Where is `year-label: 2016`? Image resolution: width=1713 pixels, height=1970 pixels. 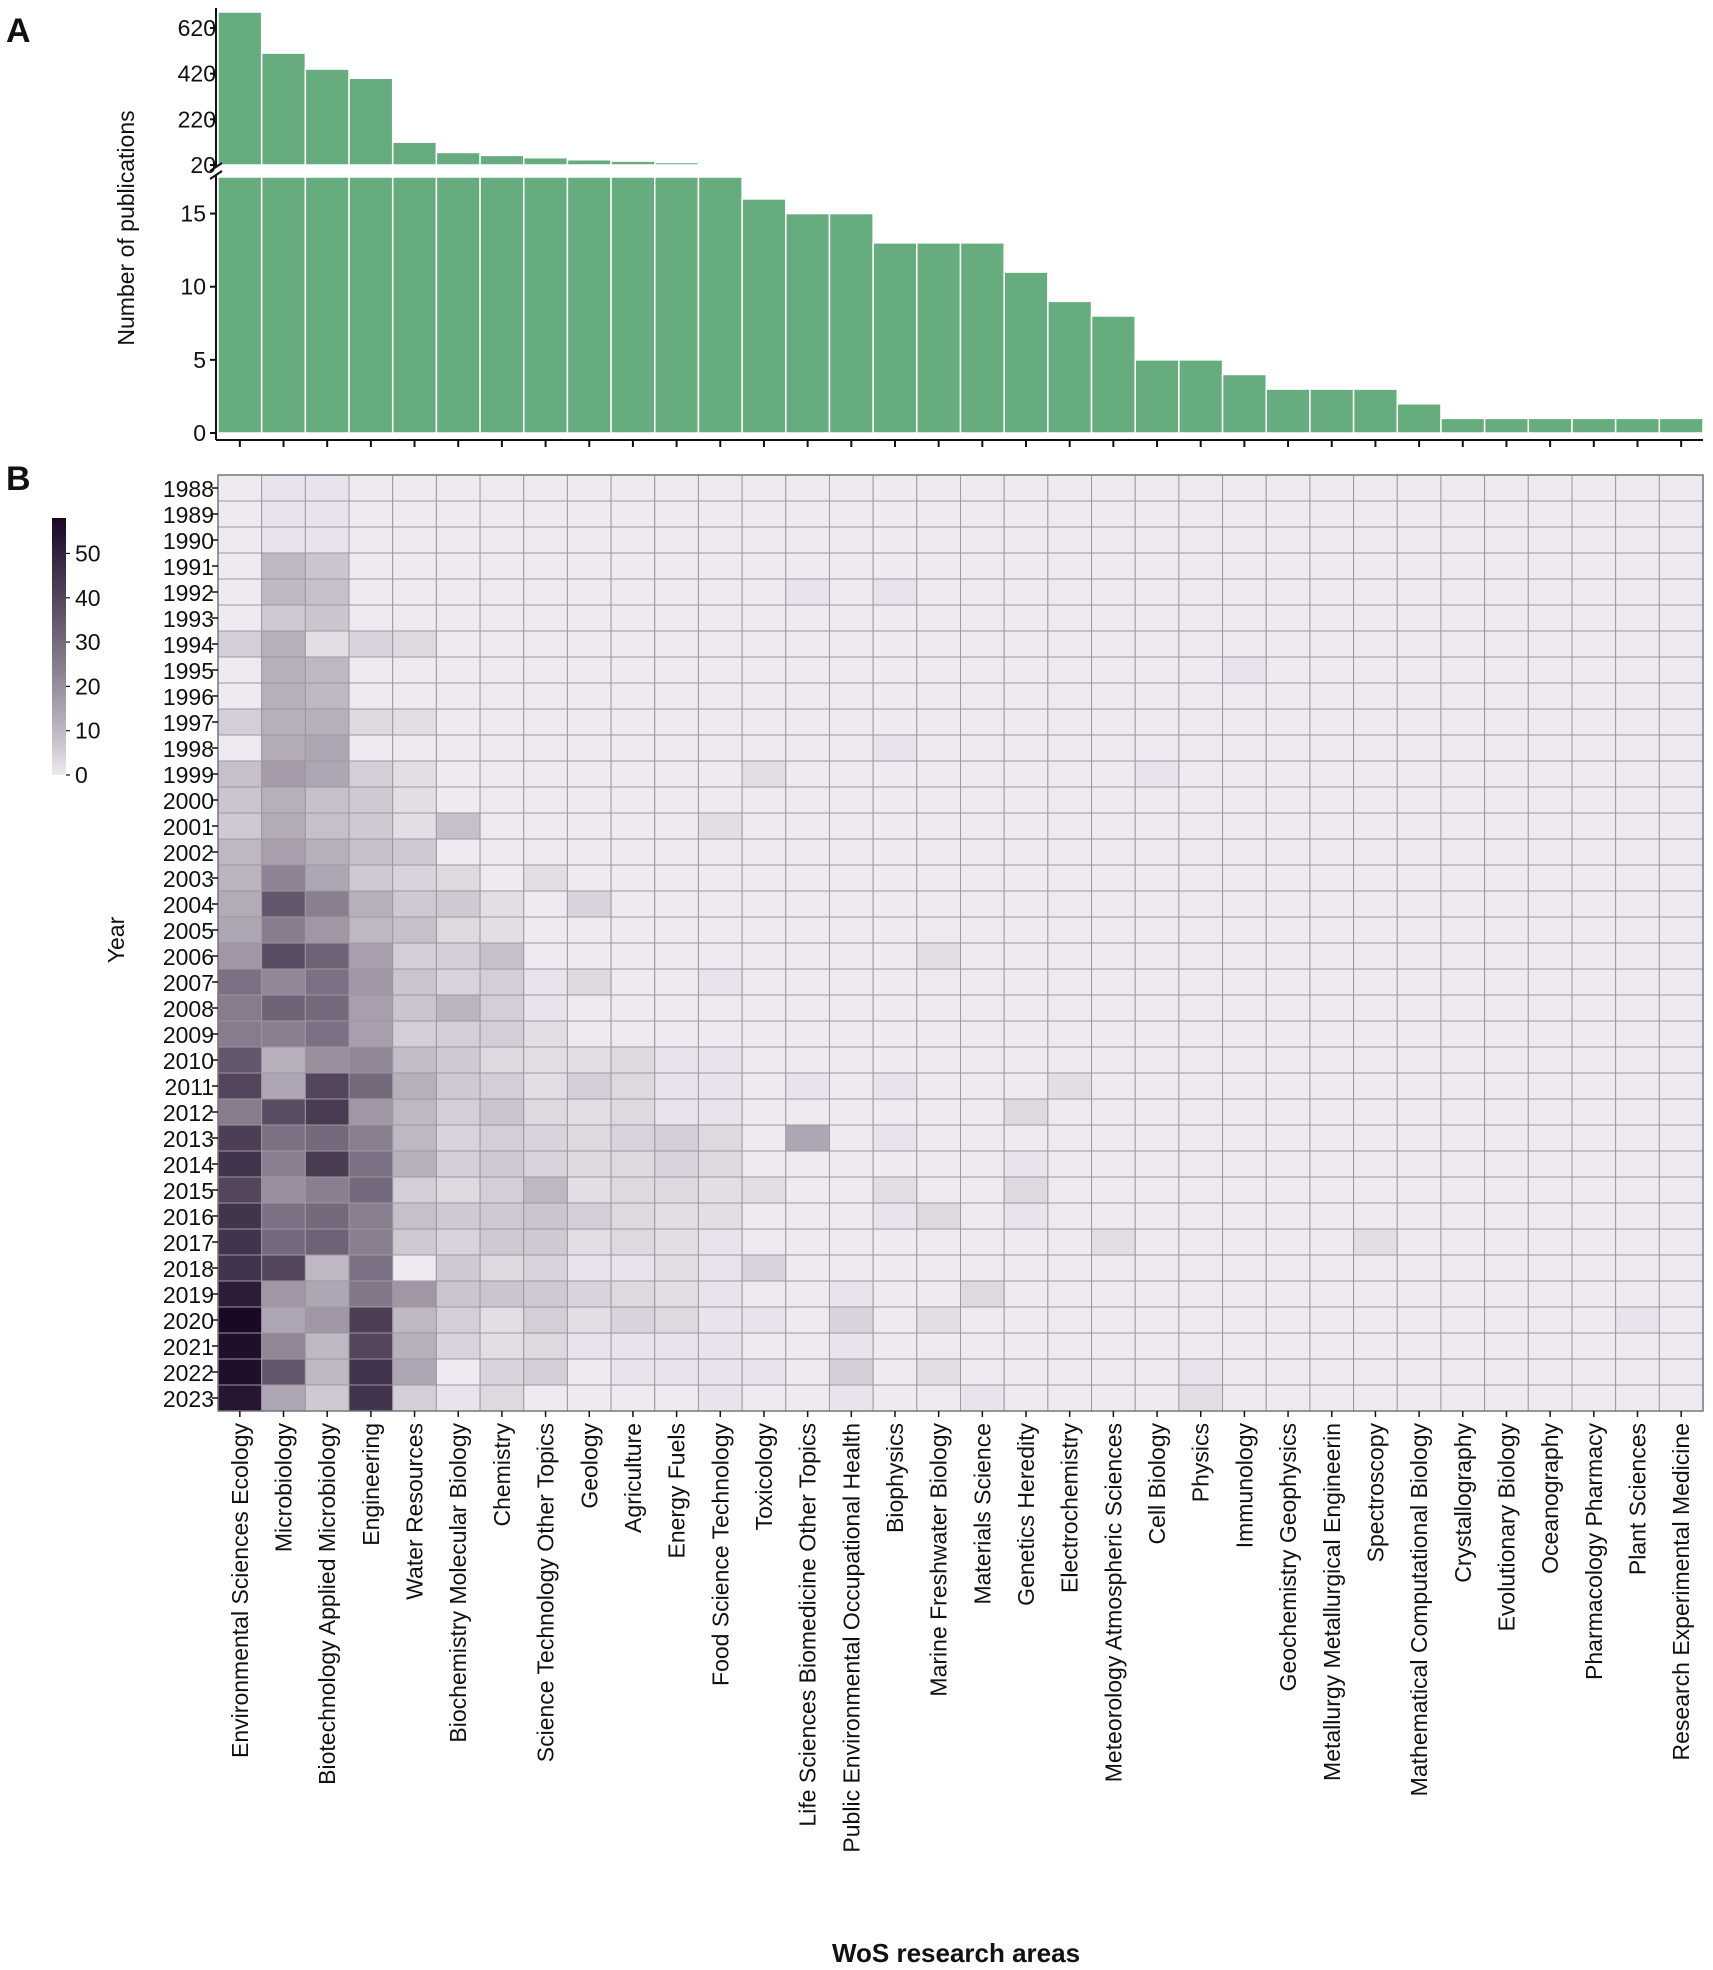
year-label: 2016 is located at coordinates (188, 1217).